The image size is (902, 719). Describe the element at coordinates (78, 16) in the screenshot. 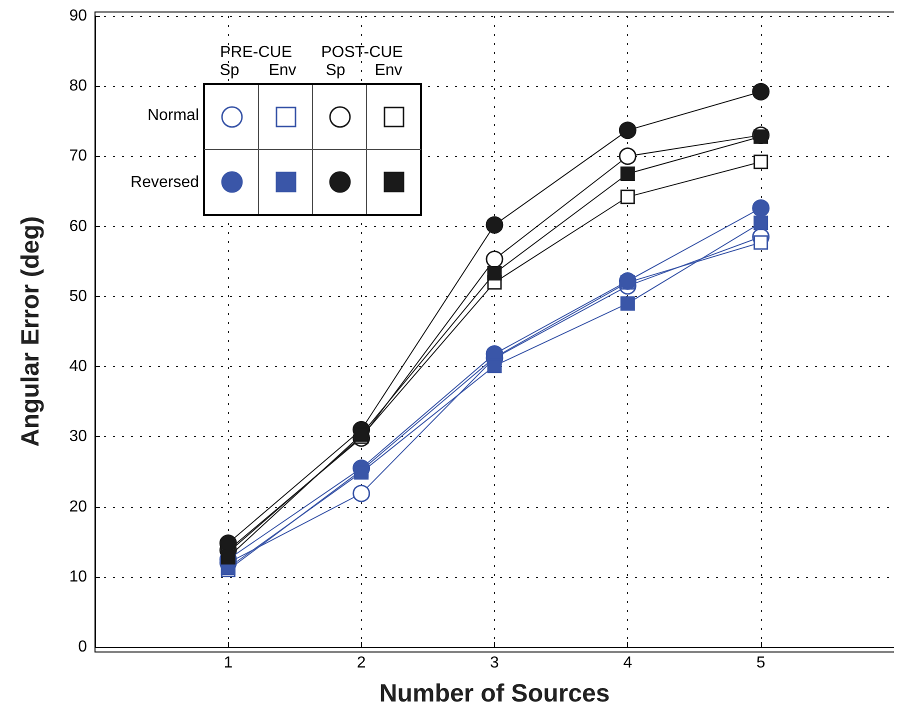

I see `y-tick-label: 90` at that location.